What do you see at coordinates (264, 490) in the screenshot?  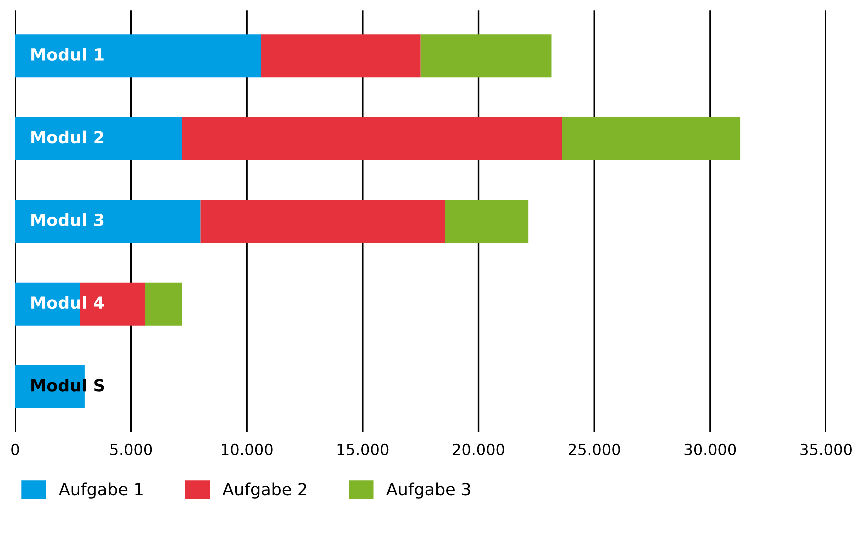 I see `legend-label: Aufgabe 2` at bounding box center [264, 490].